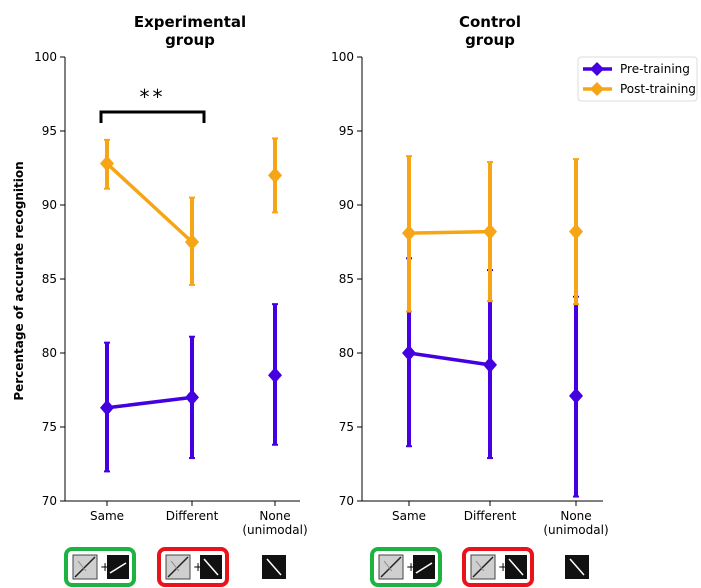 The width and height of the screenshot is (701, 588). I want to click on significance-label: **, so click(153, 97).